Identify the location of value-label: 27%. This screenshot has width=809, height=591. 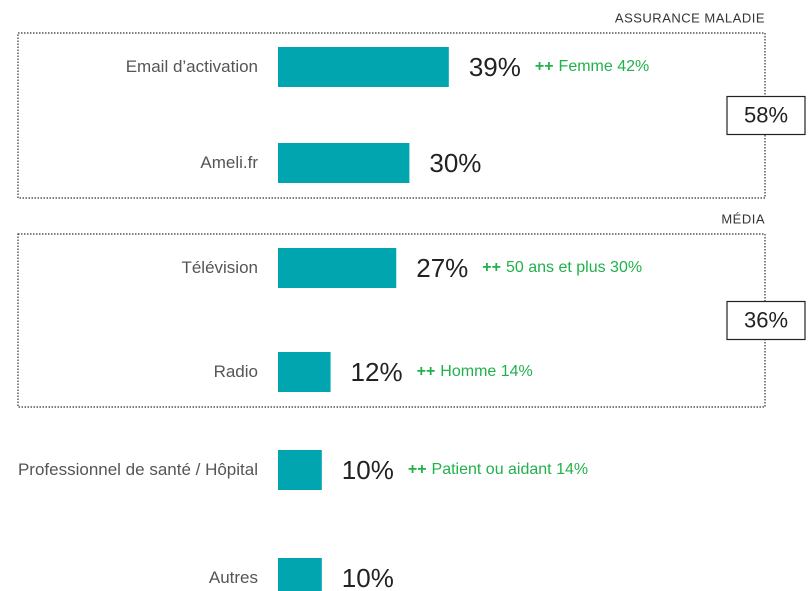
(442, 268).